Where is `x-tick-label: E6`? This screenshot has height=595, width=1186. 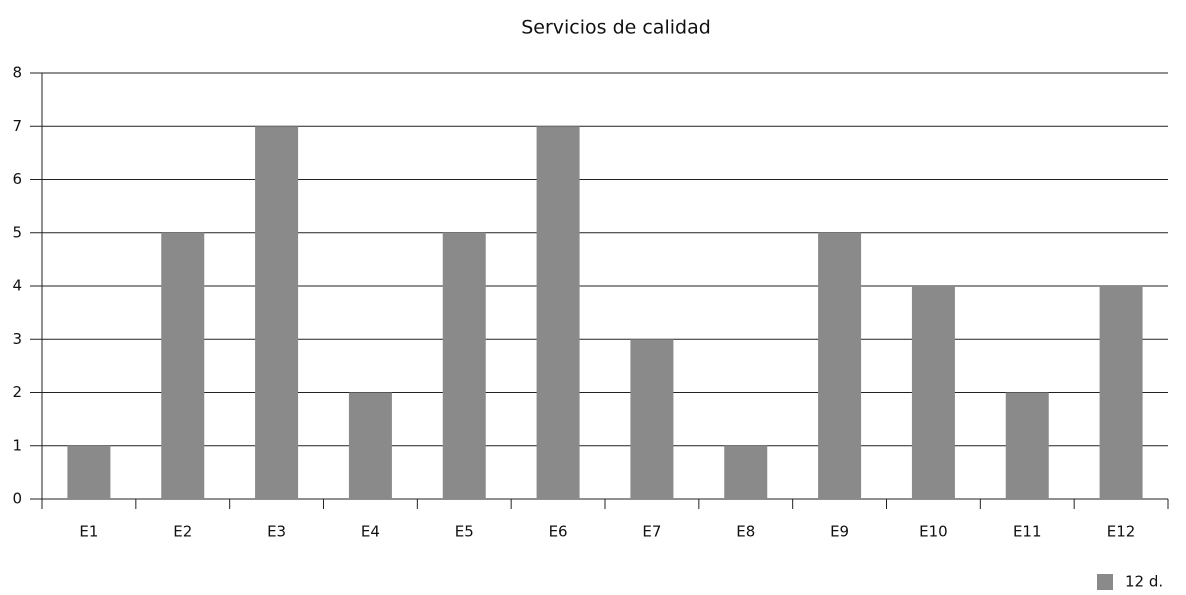
x-tick-label: E6 is located at coordinates (558, 532).